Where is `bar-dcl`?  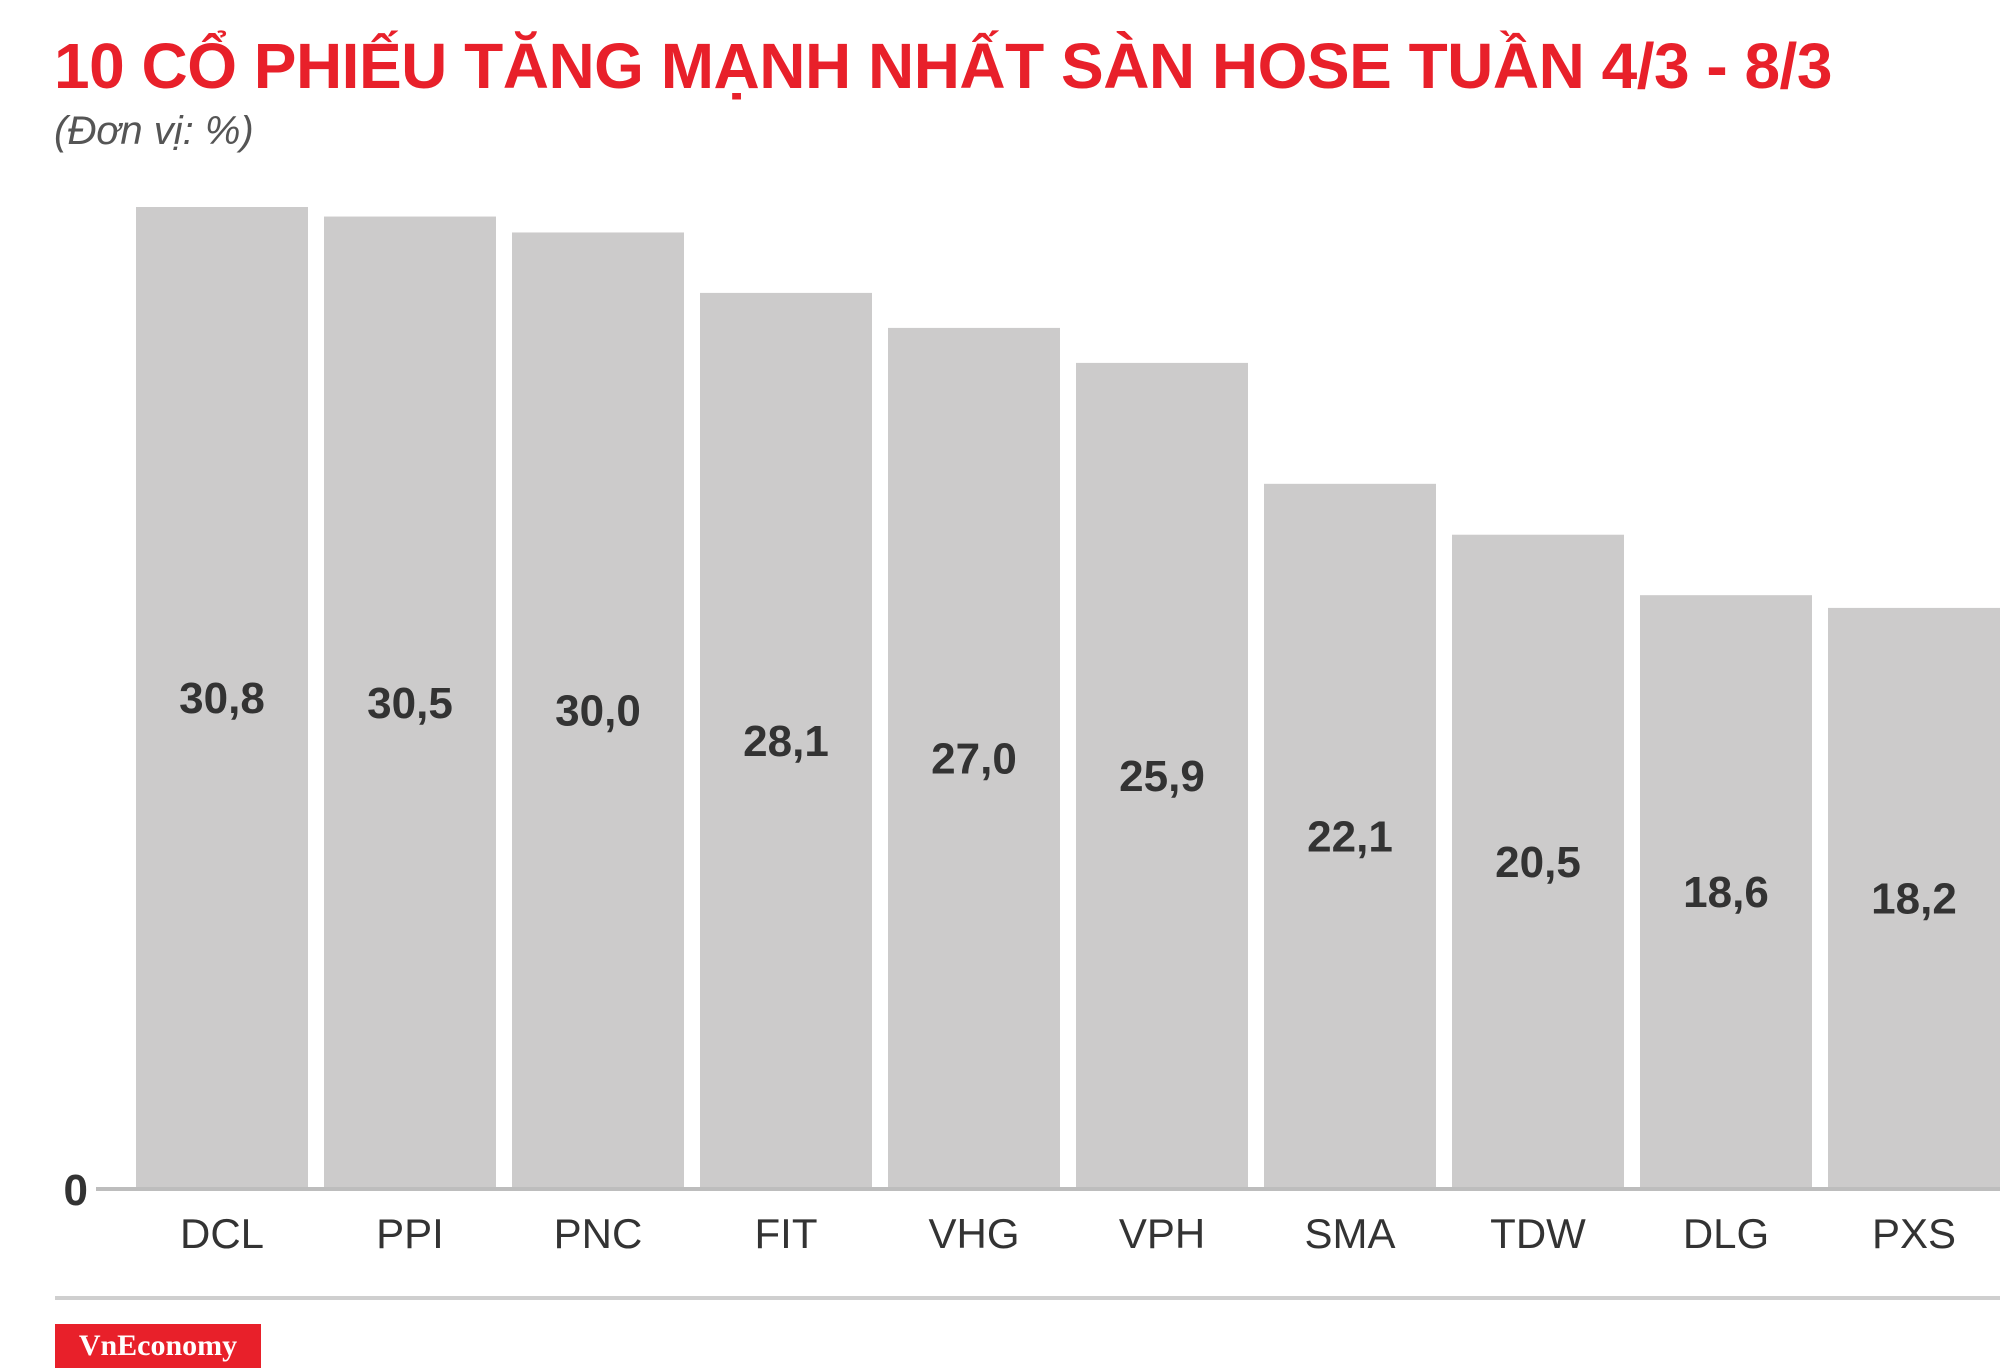
bar-dcl is located at coordinates (222, 697).